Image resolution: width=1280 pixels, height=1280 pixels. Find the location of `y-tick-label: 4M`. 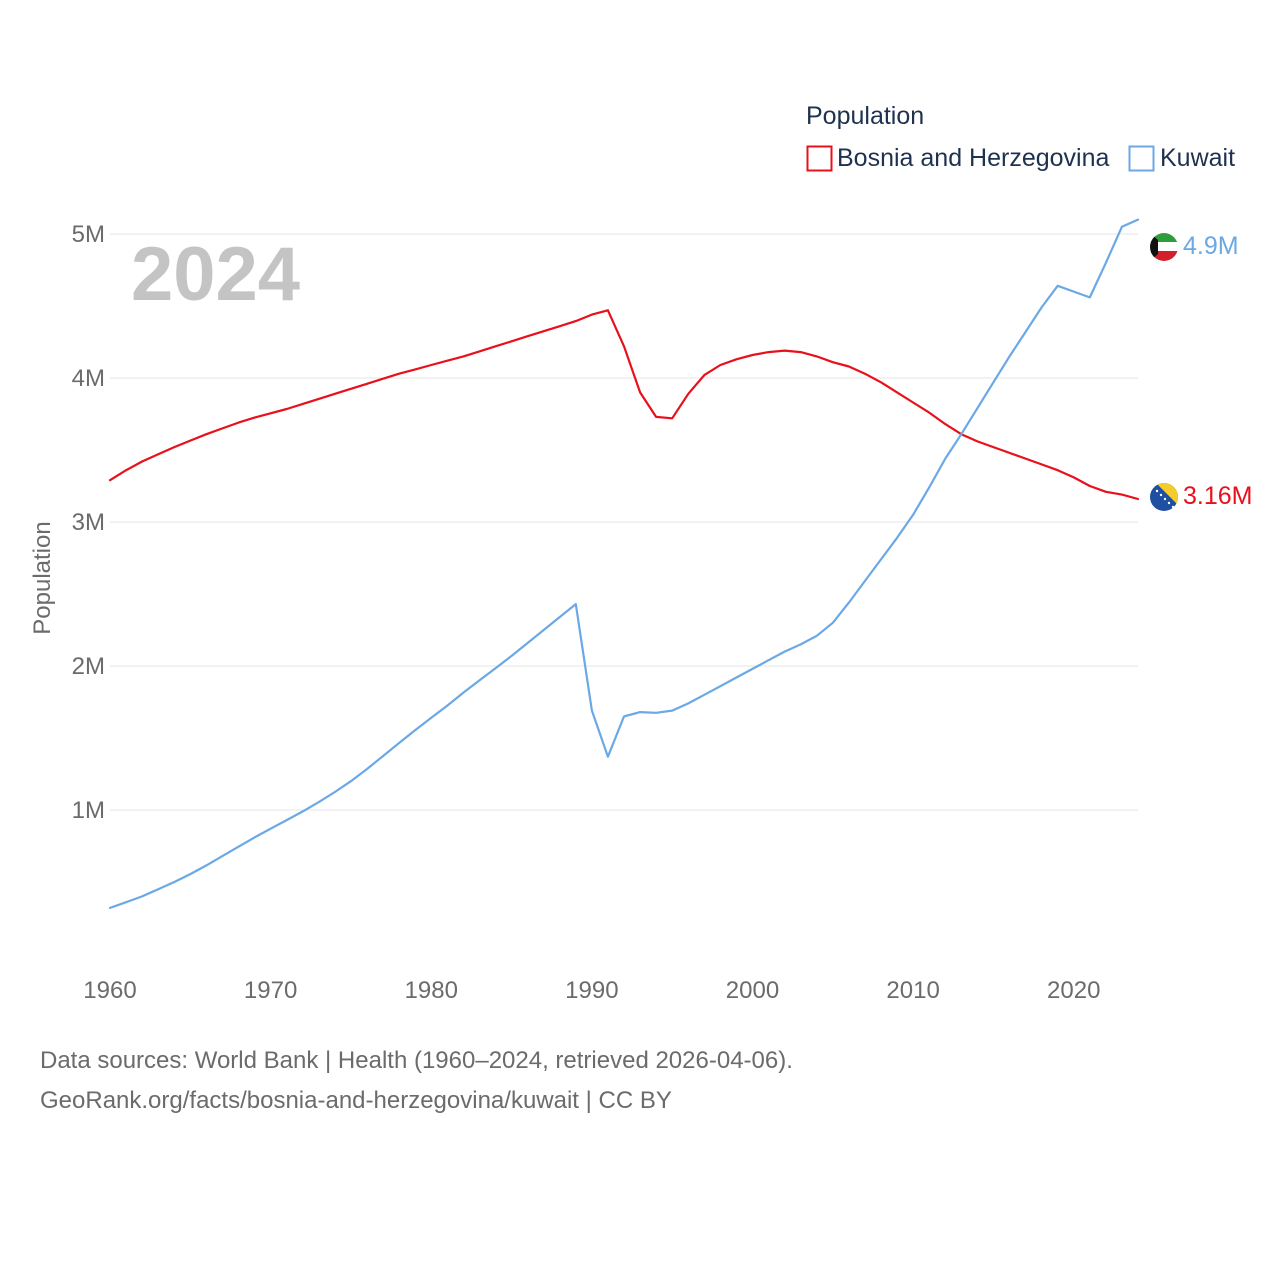

y-tick-label: 4M is located at coordinates (88, 378).